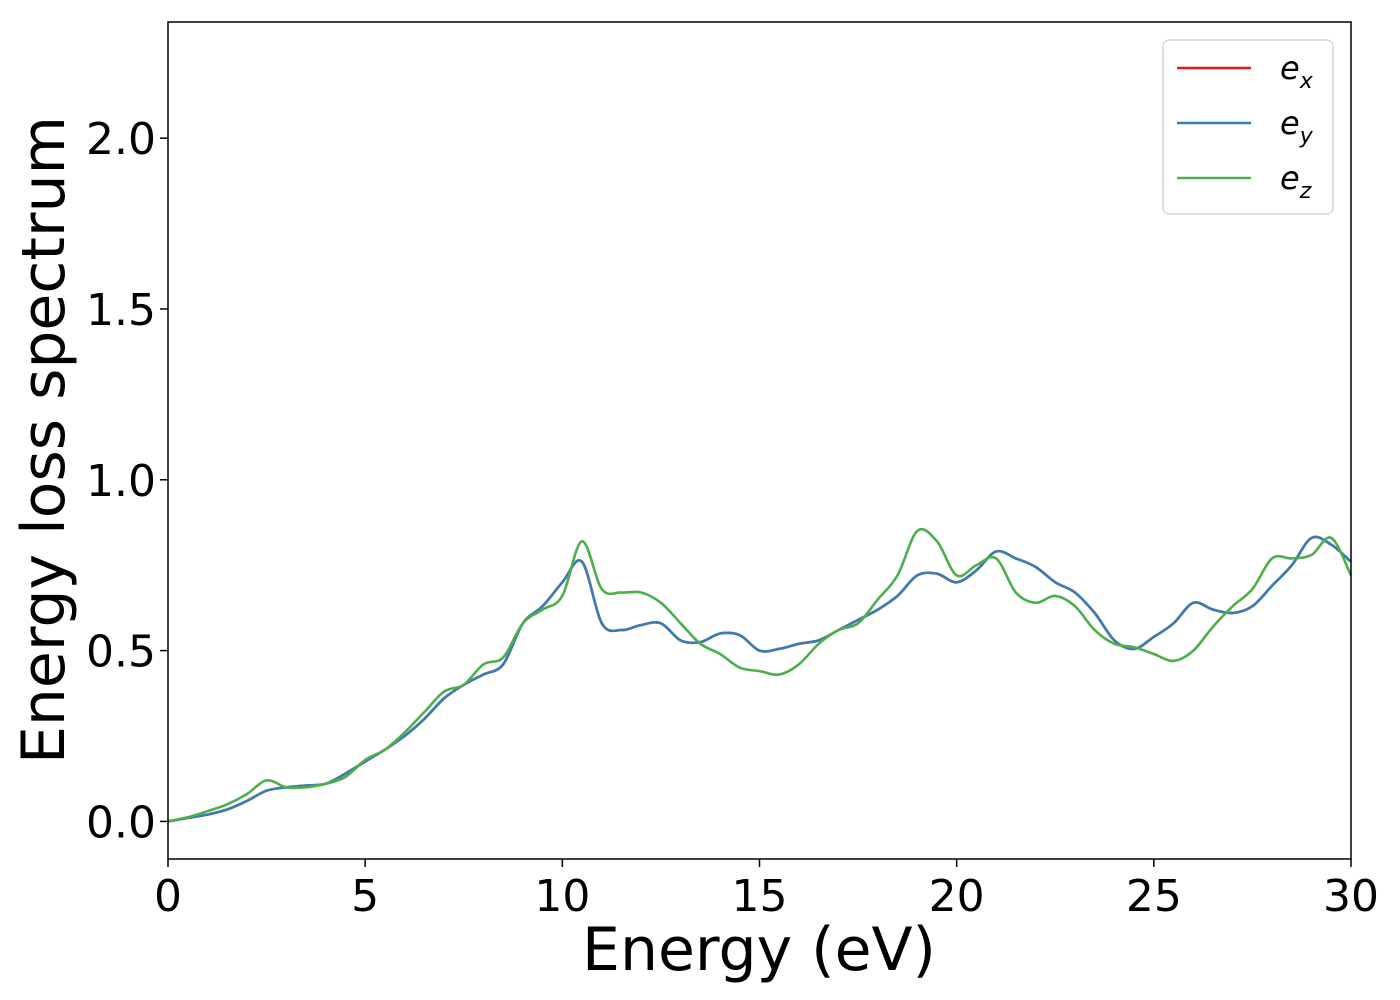  What do you see at coordinates (168, 896) in the screenshot?
I see `x-tick-label: 0` at bounding box center [168, 896].